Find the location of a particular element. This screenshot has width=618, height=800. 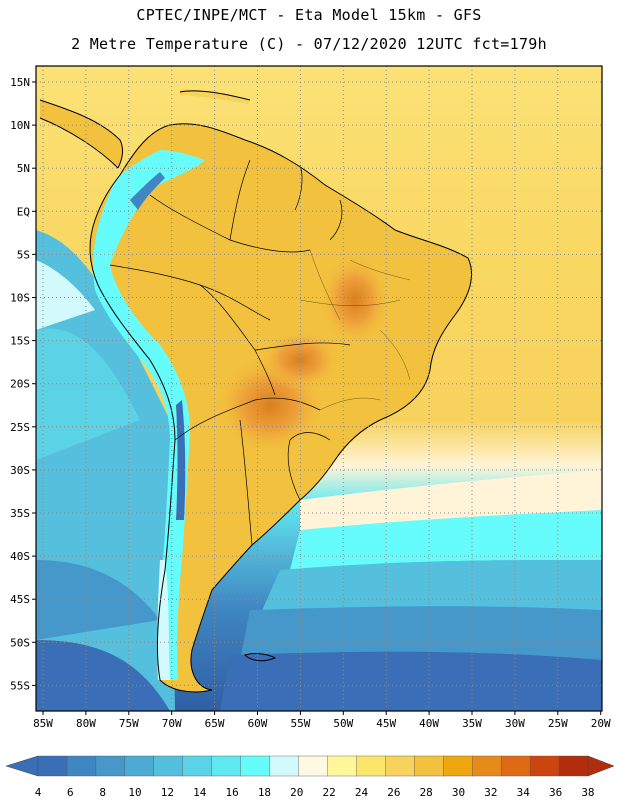

lon-label: 20W is located at coordinates (601, 723).